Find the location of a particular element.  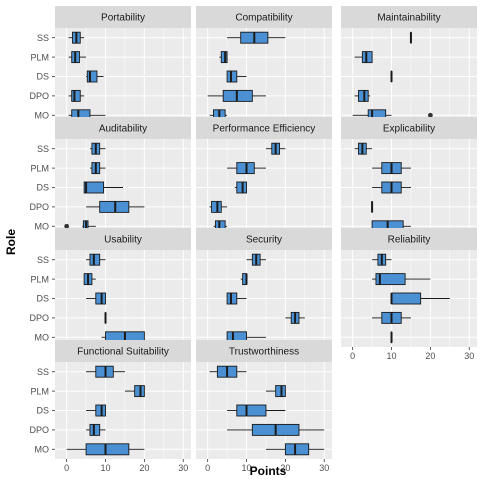

outlier-point is located at coordinates (430, 115).